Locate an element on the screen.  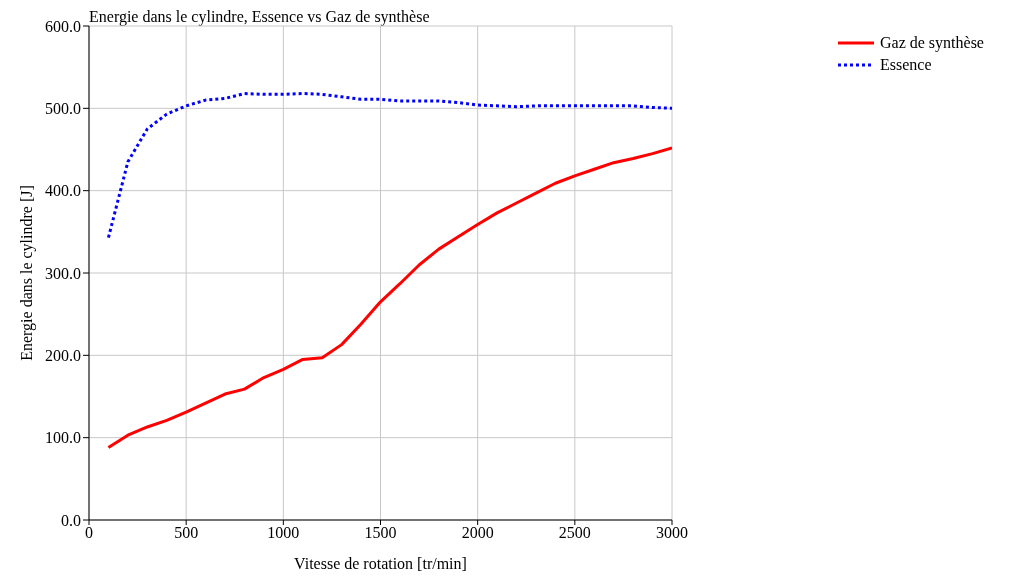
y-tick-label: 500.0 is located at coordinates (63, 109).